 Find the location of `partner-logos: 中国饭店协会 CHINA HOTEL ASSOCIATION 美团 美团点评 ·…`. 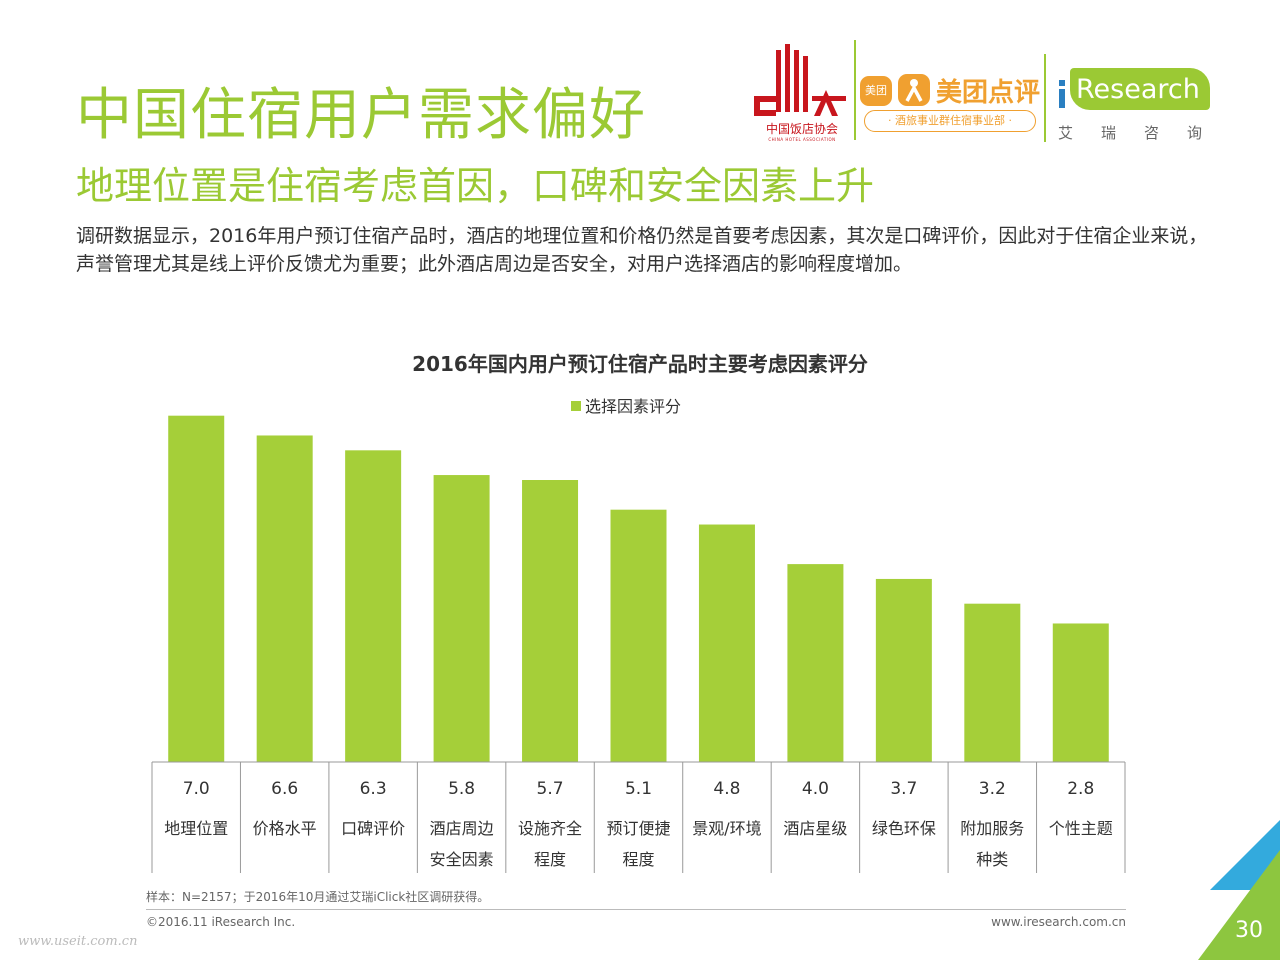

partner-logos: 中国饭店协会 CHINA HOTEL ASSOCIATION 美团 美团点评 ·… is located at coordinates (987, 95).